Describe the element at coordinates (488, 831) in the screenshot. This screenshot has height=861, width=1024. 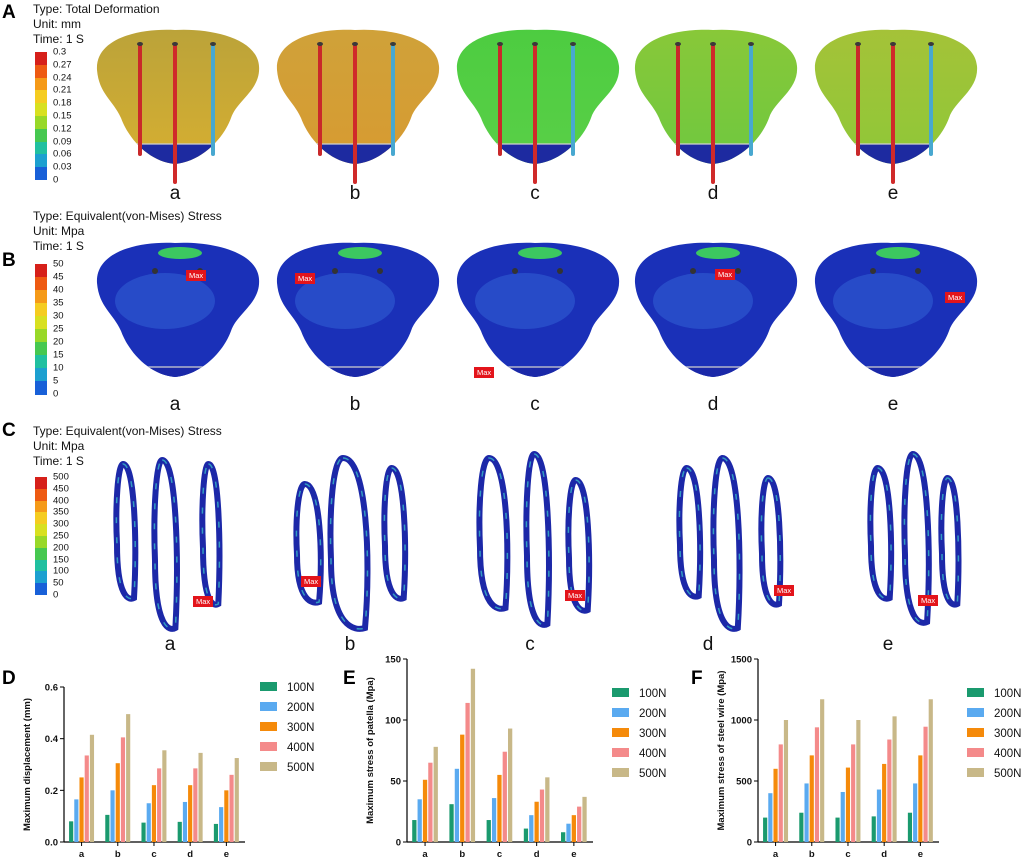
I see `bar-c-100N` at that location.